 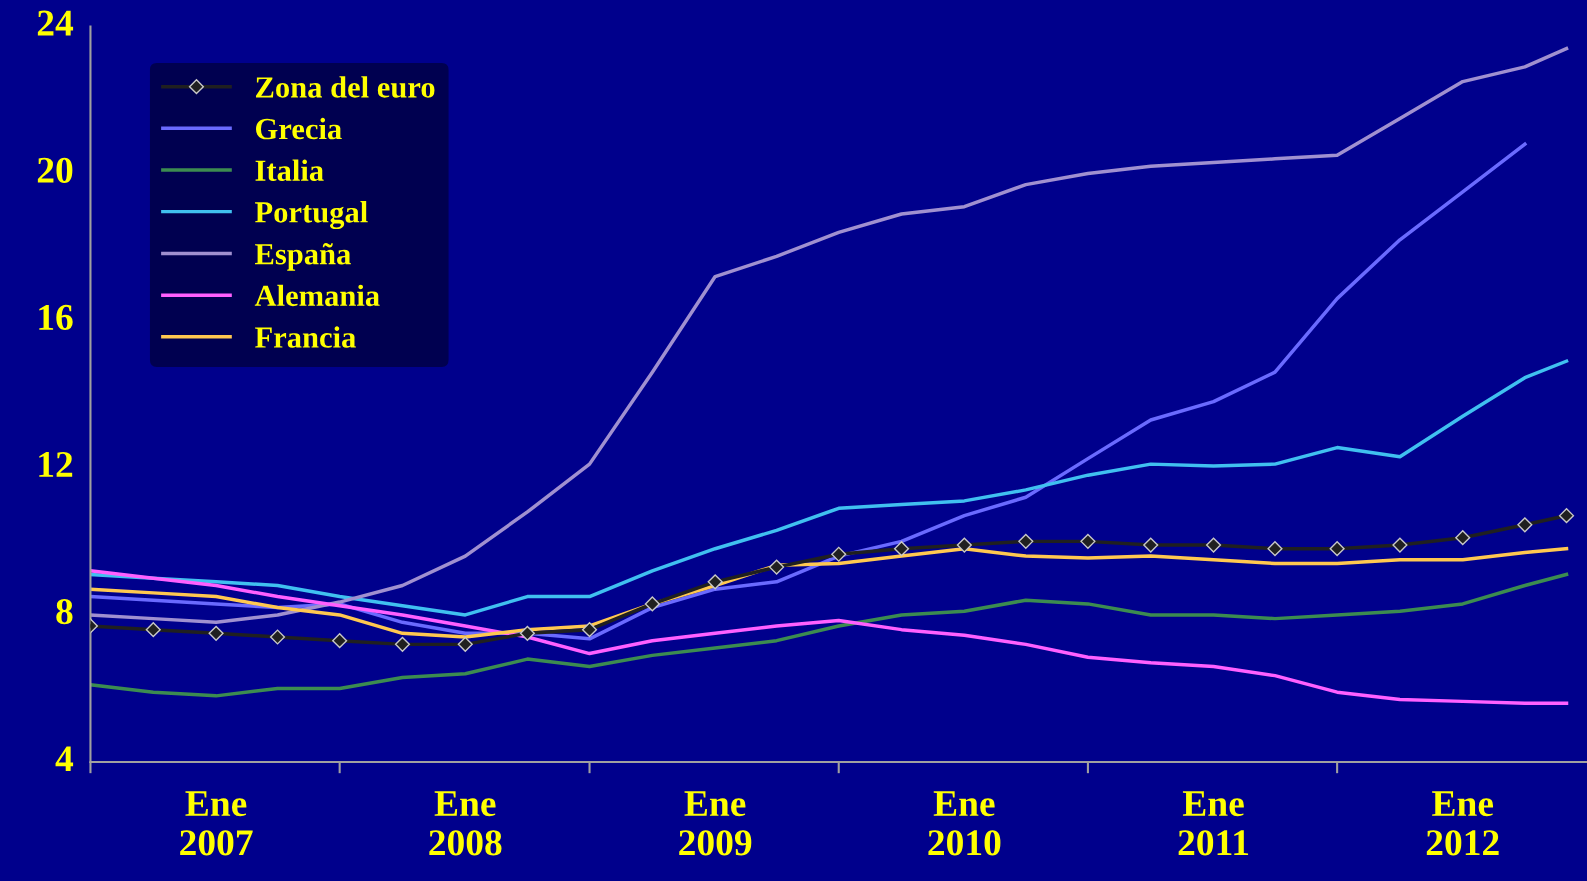 What do you see at coordinates (64, 612) in the screenshot?
I see `y-tick-label: 8` at bounding box center [64, 612].